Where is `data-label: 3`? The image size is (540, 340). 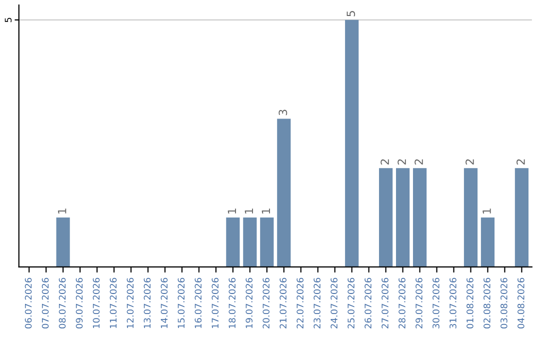 data-label: 3 is located at coordinates (283, 113).